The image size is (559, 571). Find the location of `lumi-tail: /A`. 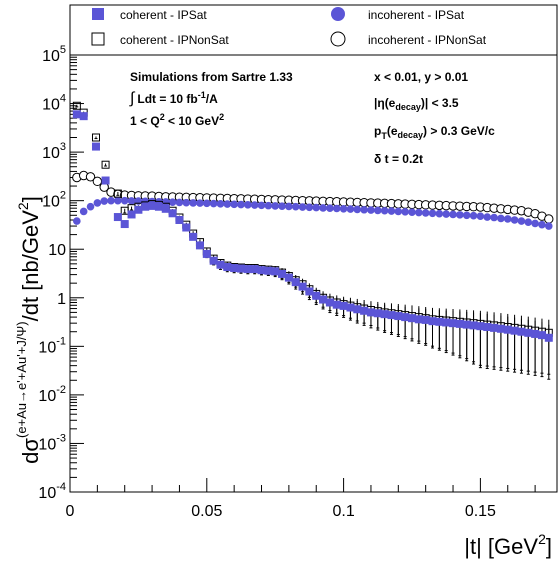

lumi-tail: /A is located at coordinates (212, 99).